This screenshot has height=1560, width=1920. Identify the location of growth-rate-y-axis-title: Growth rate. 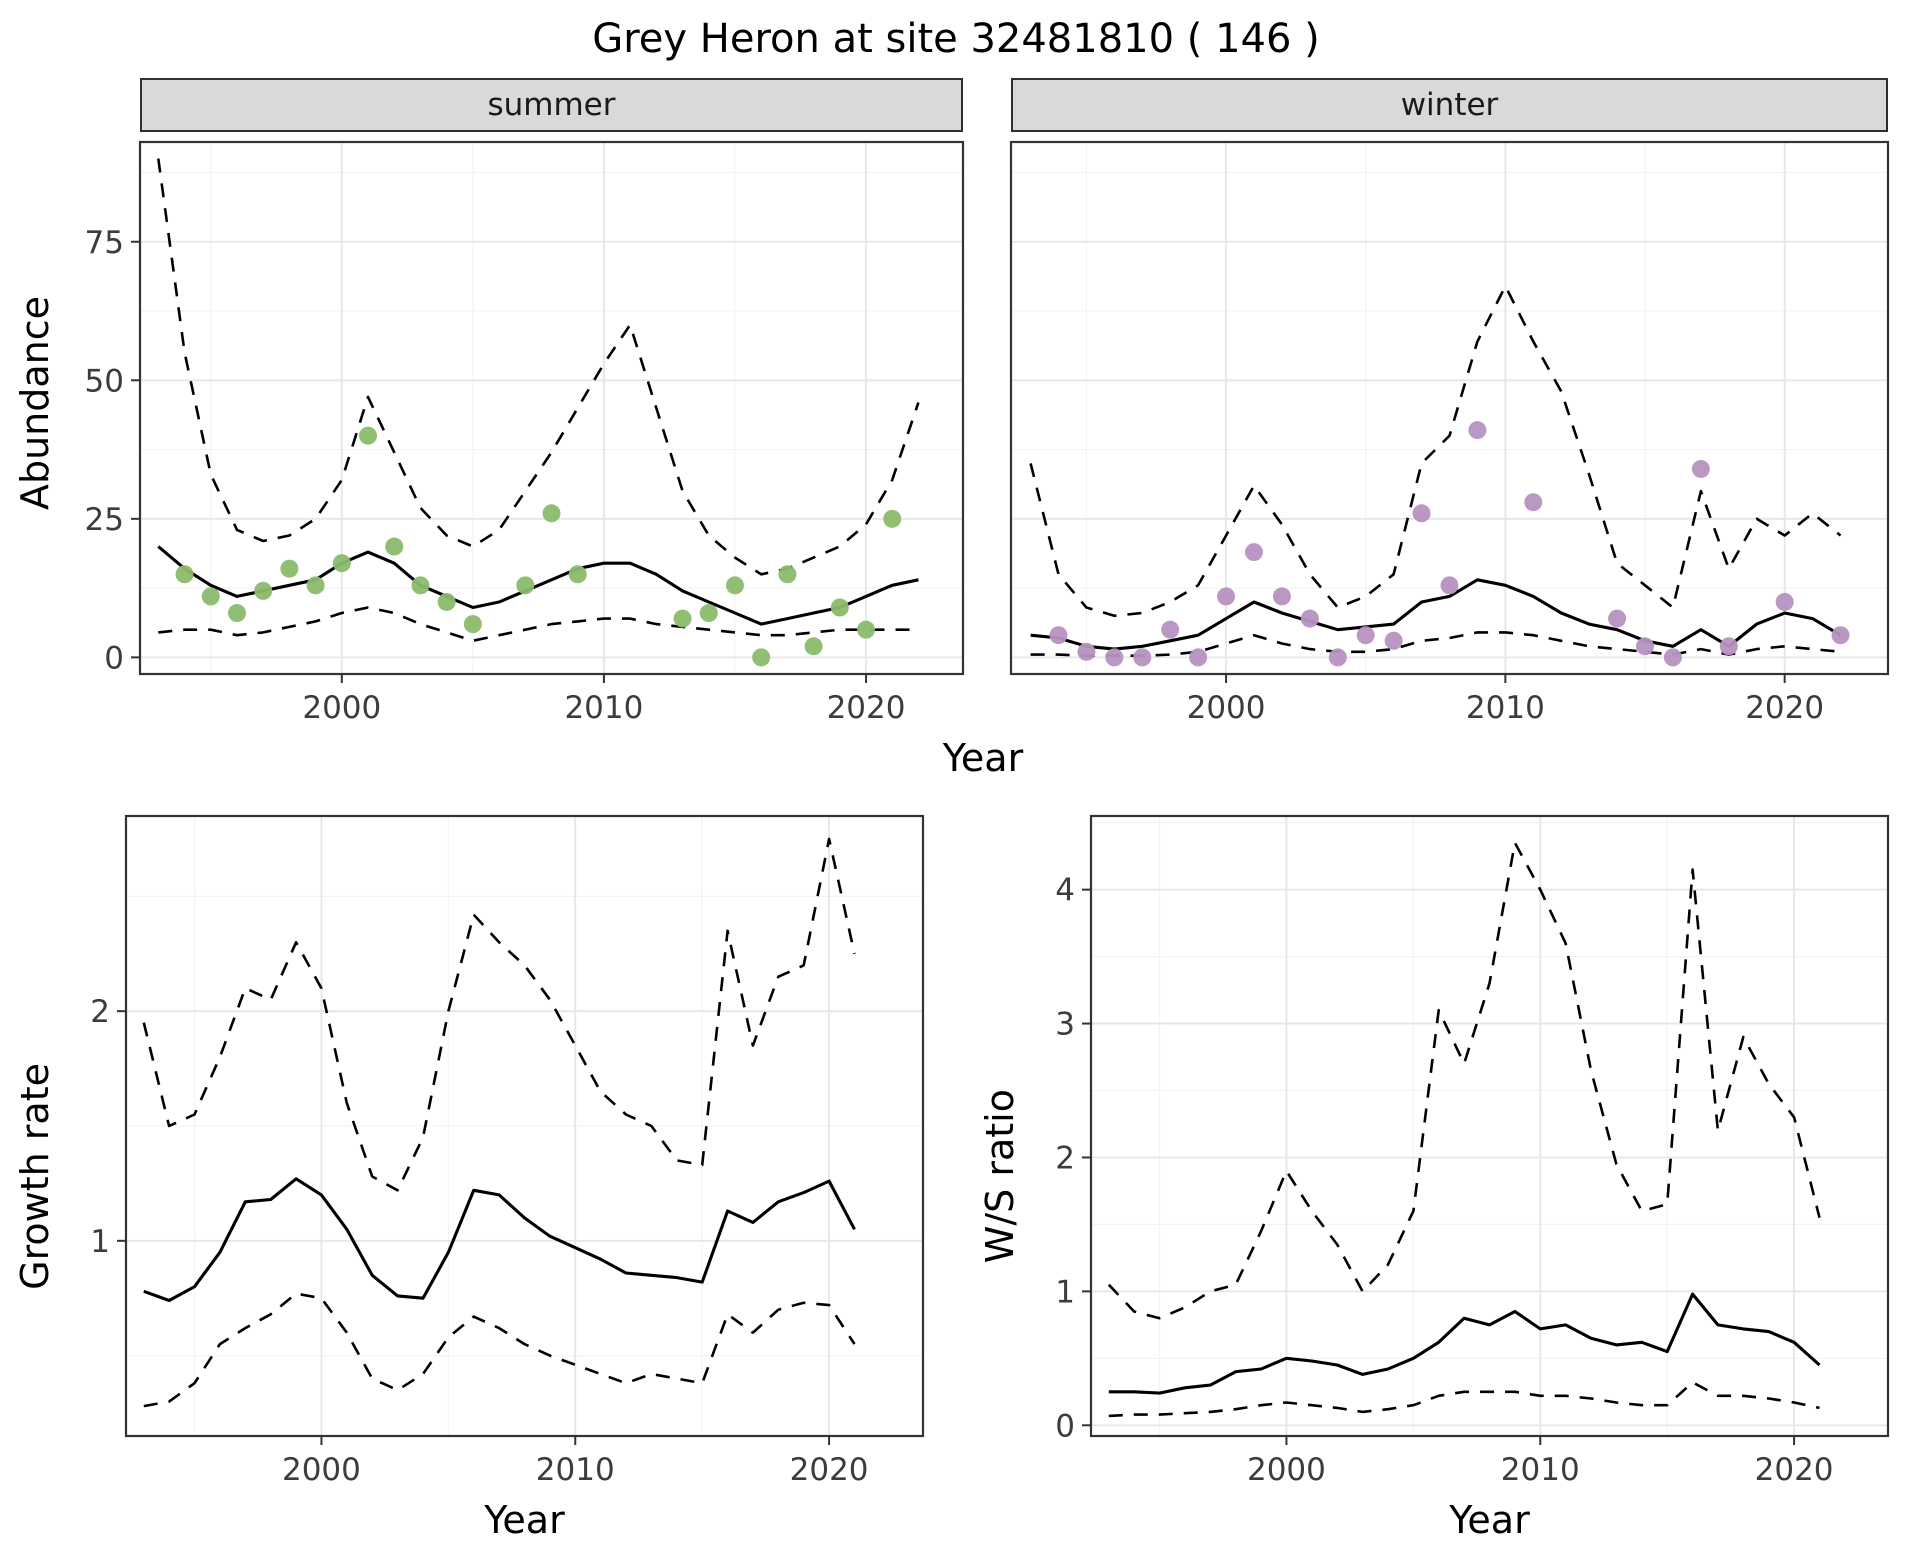
(35, 1176).